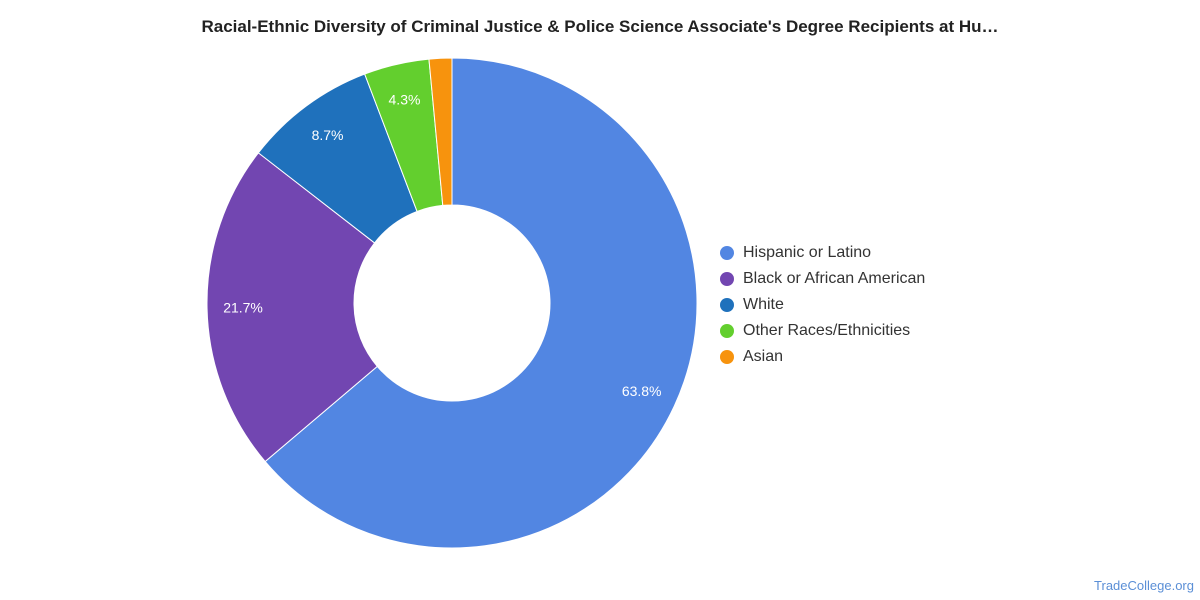 This screenshot has height=600, width=1200. What do you see at coordinates (642, 391) in the screenshot?
I see `slice-value-label: 63.8%` at bounding box center [642, 391].